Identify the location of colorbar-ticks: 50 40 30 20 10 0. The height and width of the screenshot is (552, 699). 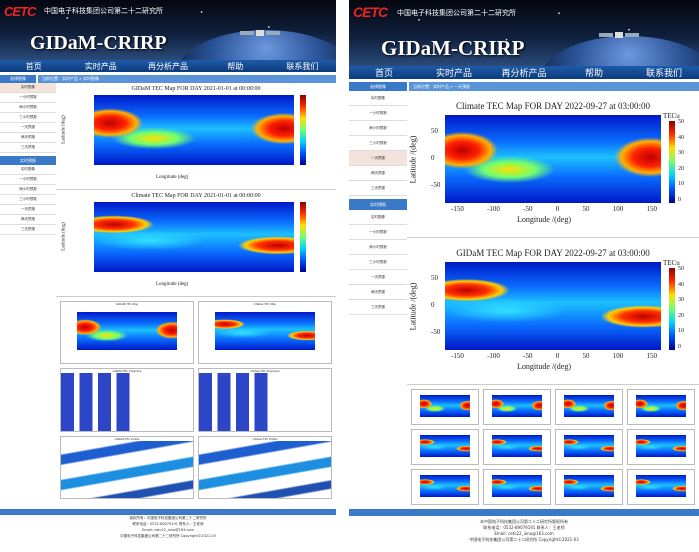
(681, 161).